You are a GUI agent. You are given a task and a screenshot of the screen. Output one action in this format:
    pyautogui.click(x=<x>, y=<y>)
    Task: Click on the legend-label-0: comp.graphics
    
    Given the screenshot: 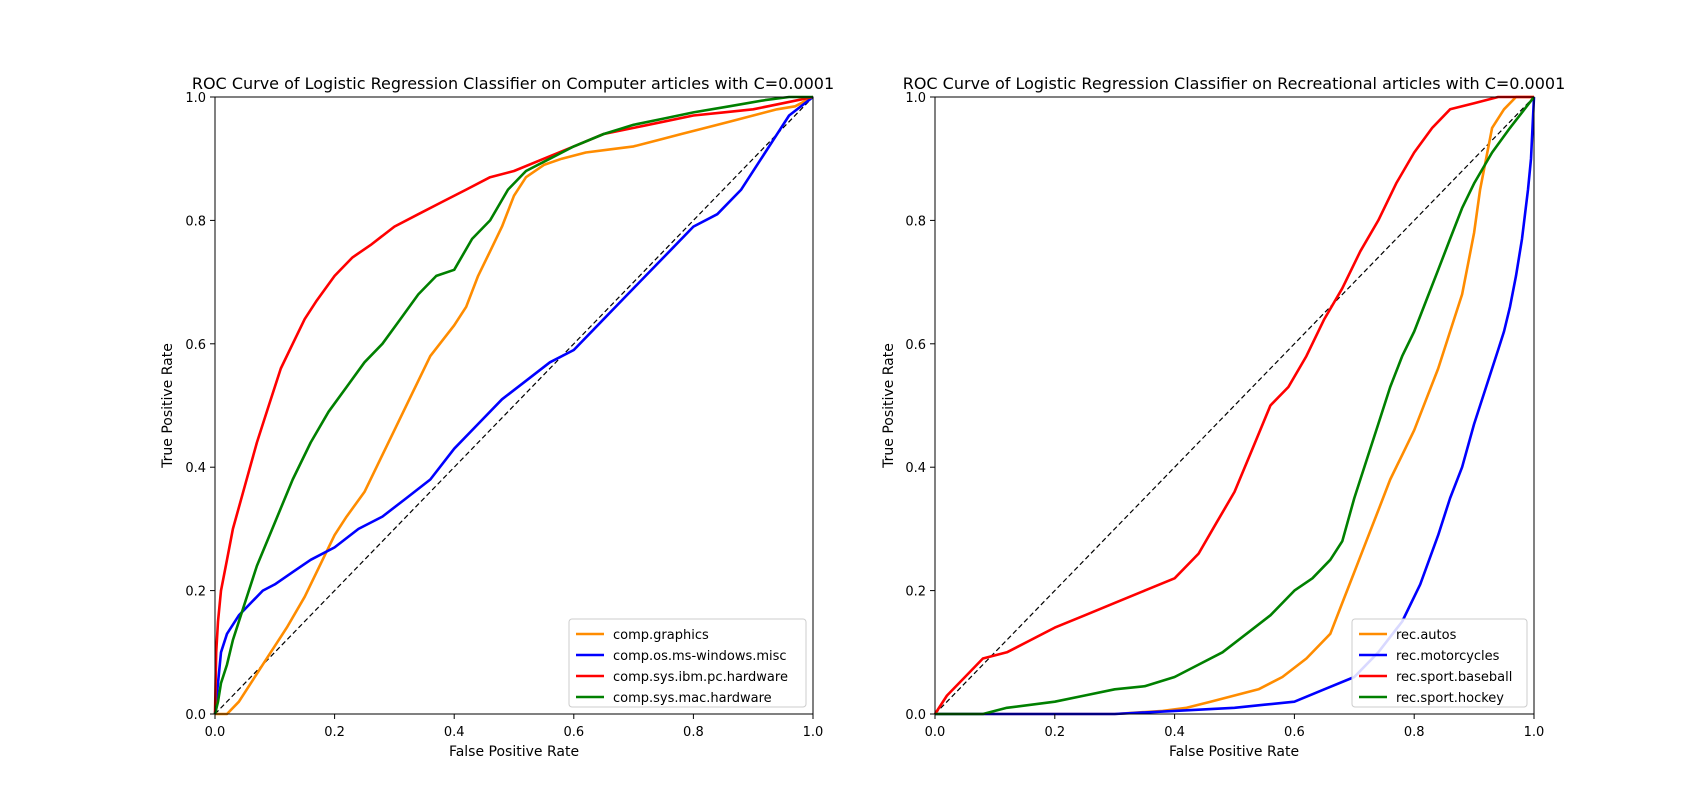 What is the action you would take?
    pyautogui.click(x=661, y=635)
    